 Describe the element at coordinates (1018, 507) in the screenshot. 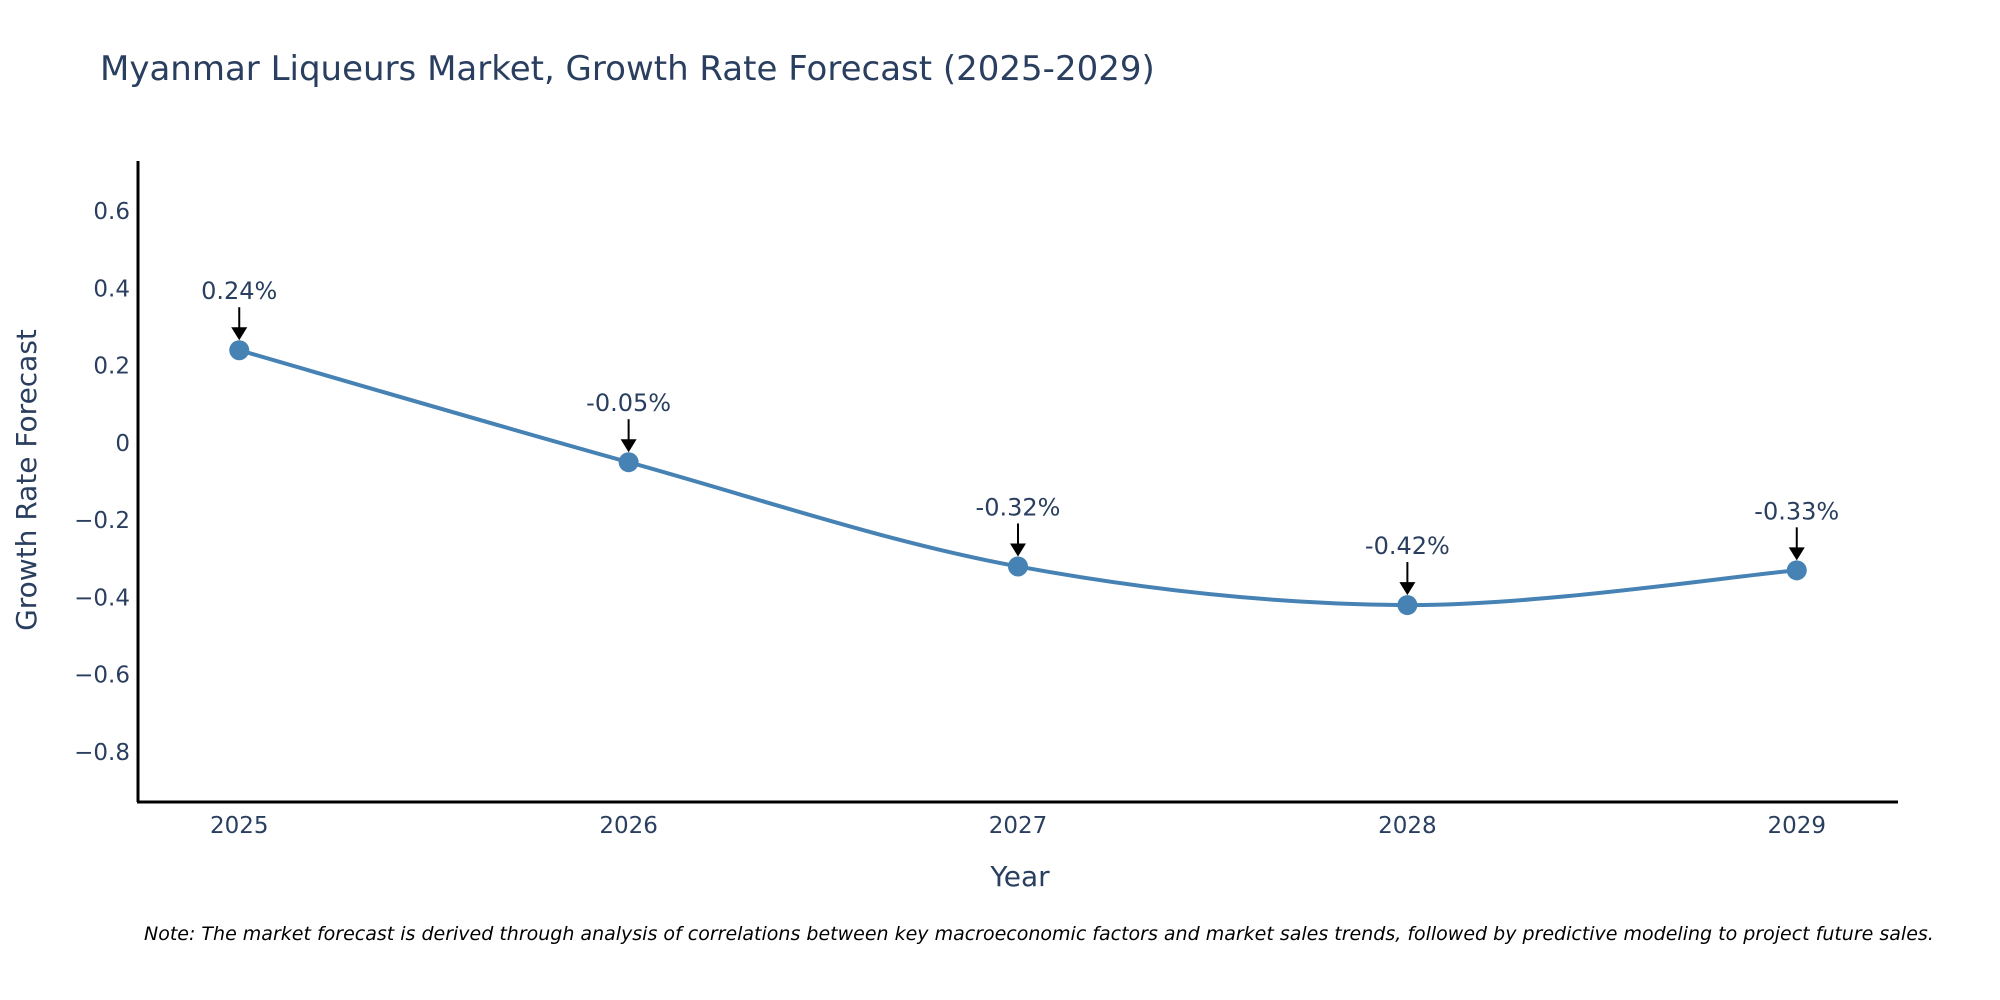

I see `data-label: -0.32%` at that location.